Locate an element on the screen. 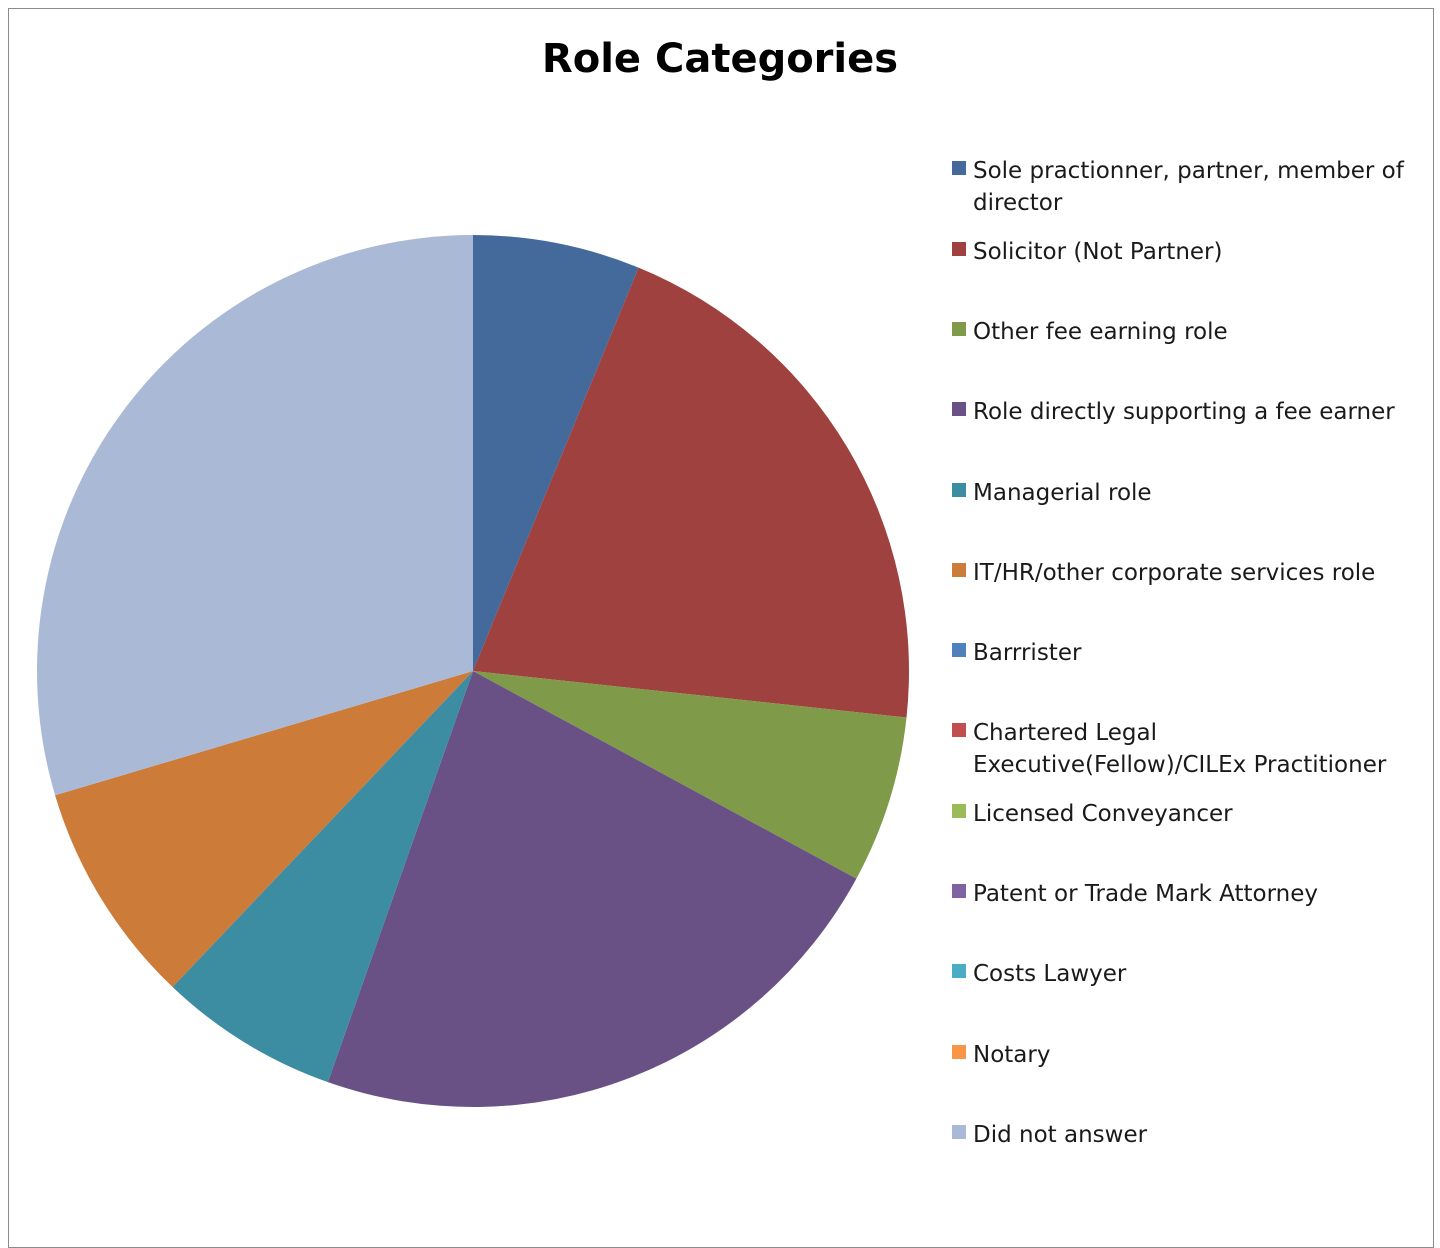  legend-item: Licensed Conveyancer is located at coordinates (1187, 814).